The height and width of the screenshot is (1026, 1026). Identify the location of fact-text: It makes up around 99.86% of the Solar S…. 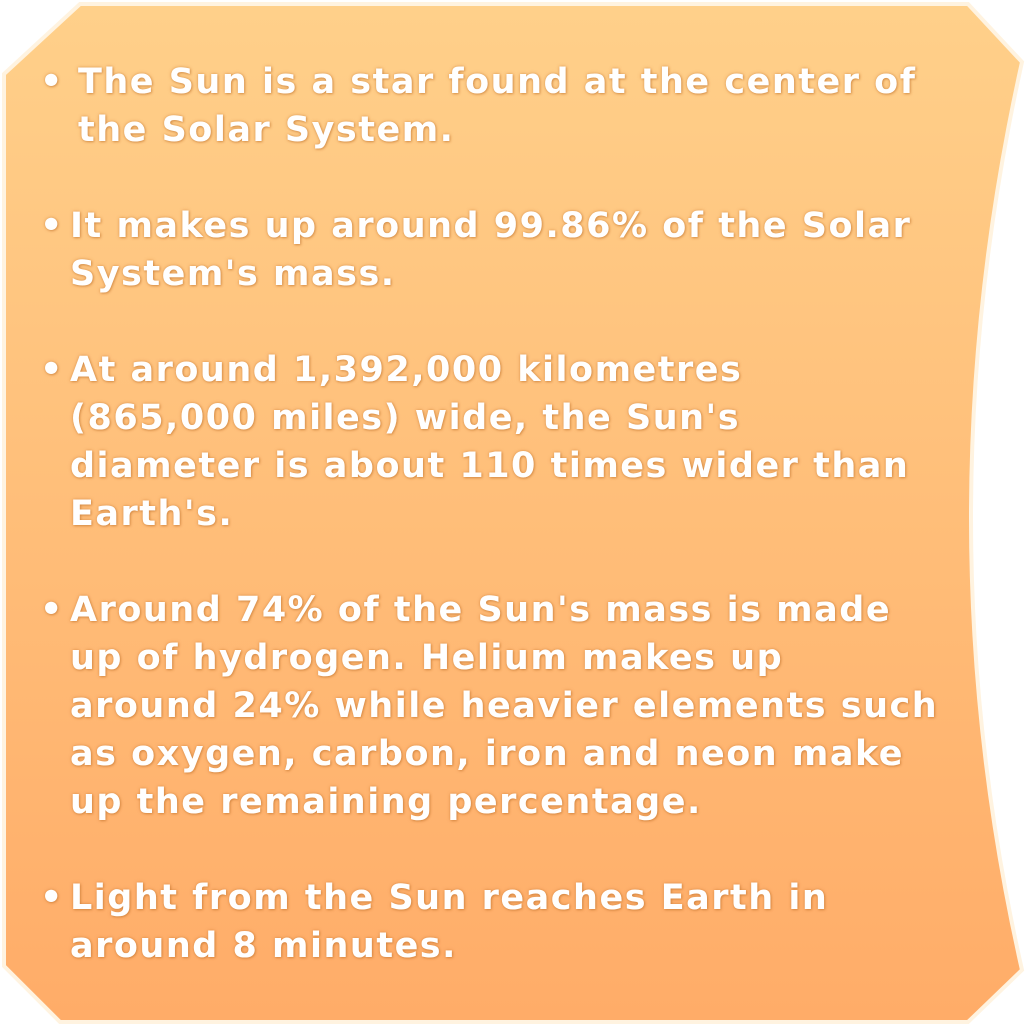
(491, 250).